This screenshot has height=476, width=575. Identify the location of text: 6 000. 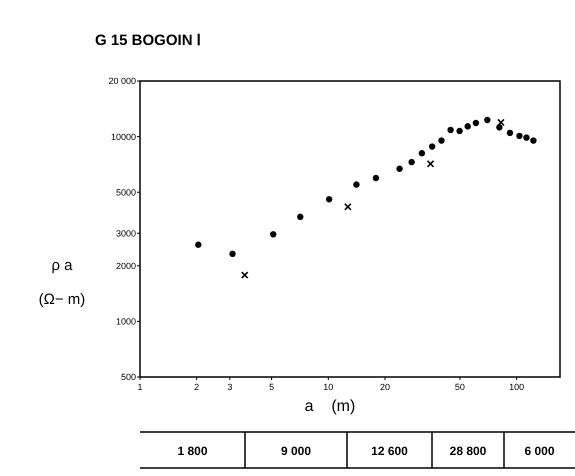
(539, 451).